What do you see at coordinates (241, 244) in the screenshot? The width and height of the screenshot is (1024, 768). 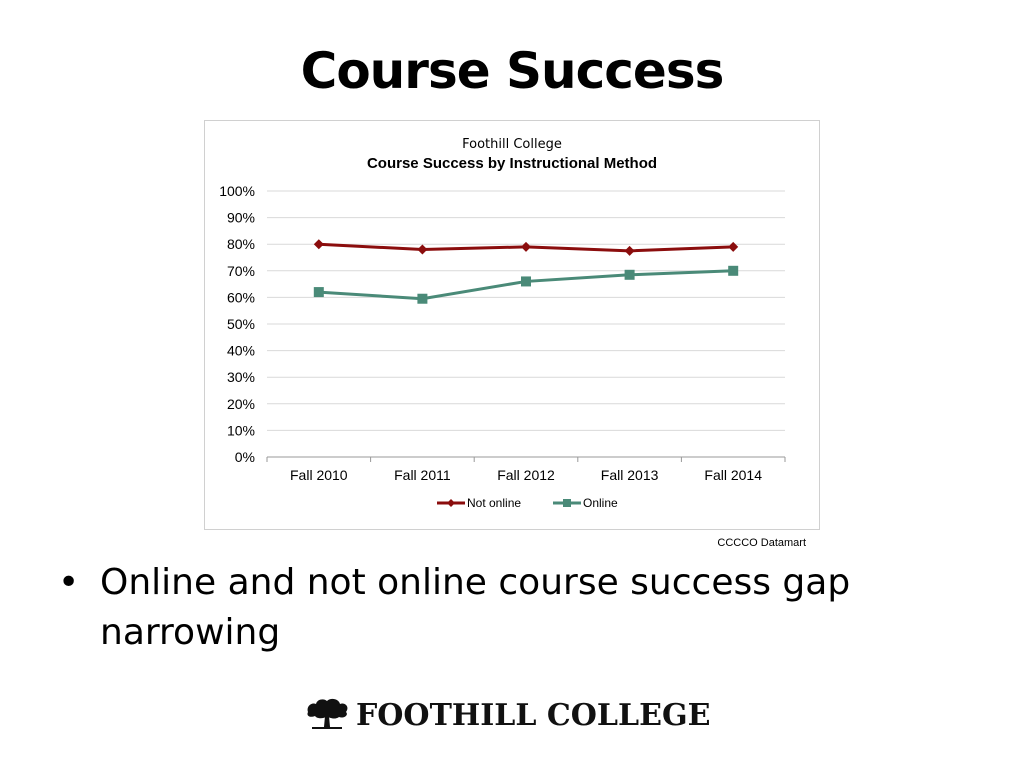 I see `y-tick-label: 80%` at bounding box center [241, 244].